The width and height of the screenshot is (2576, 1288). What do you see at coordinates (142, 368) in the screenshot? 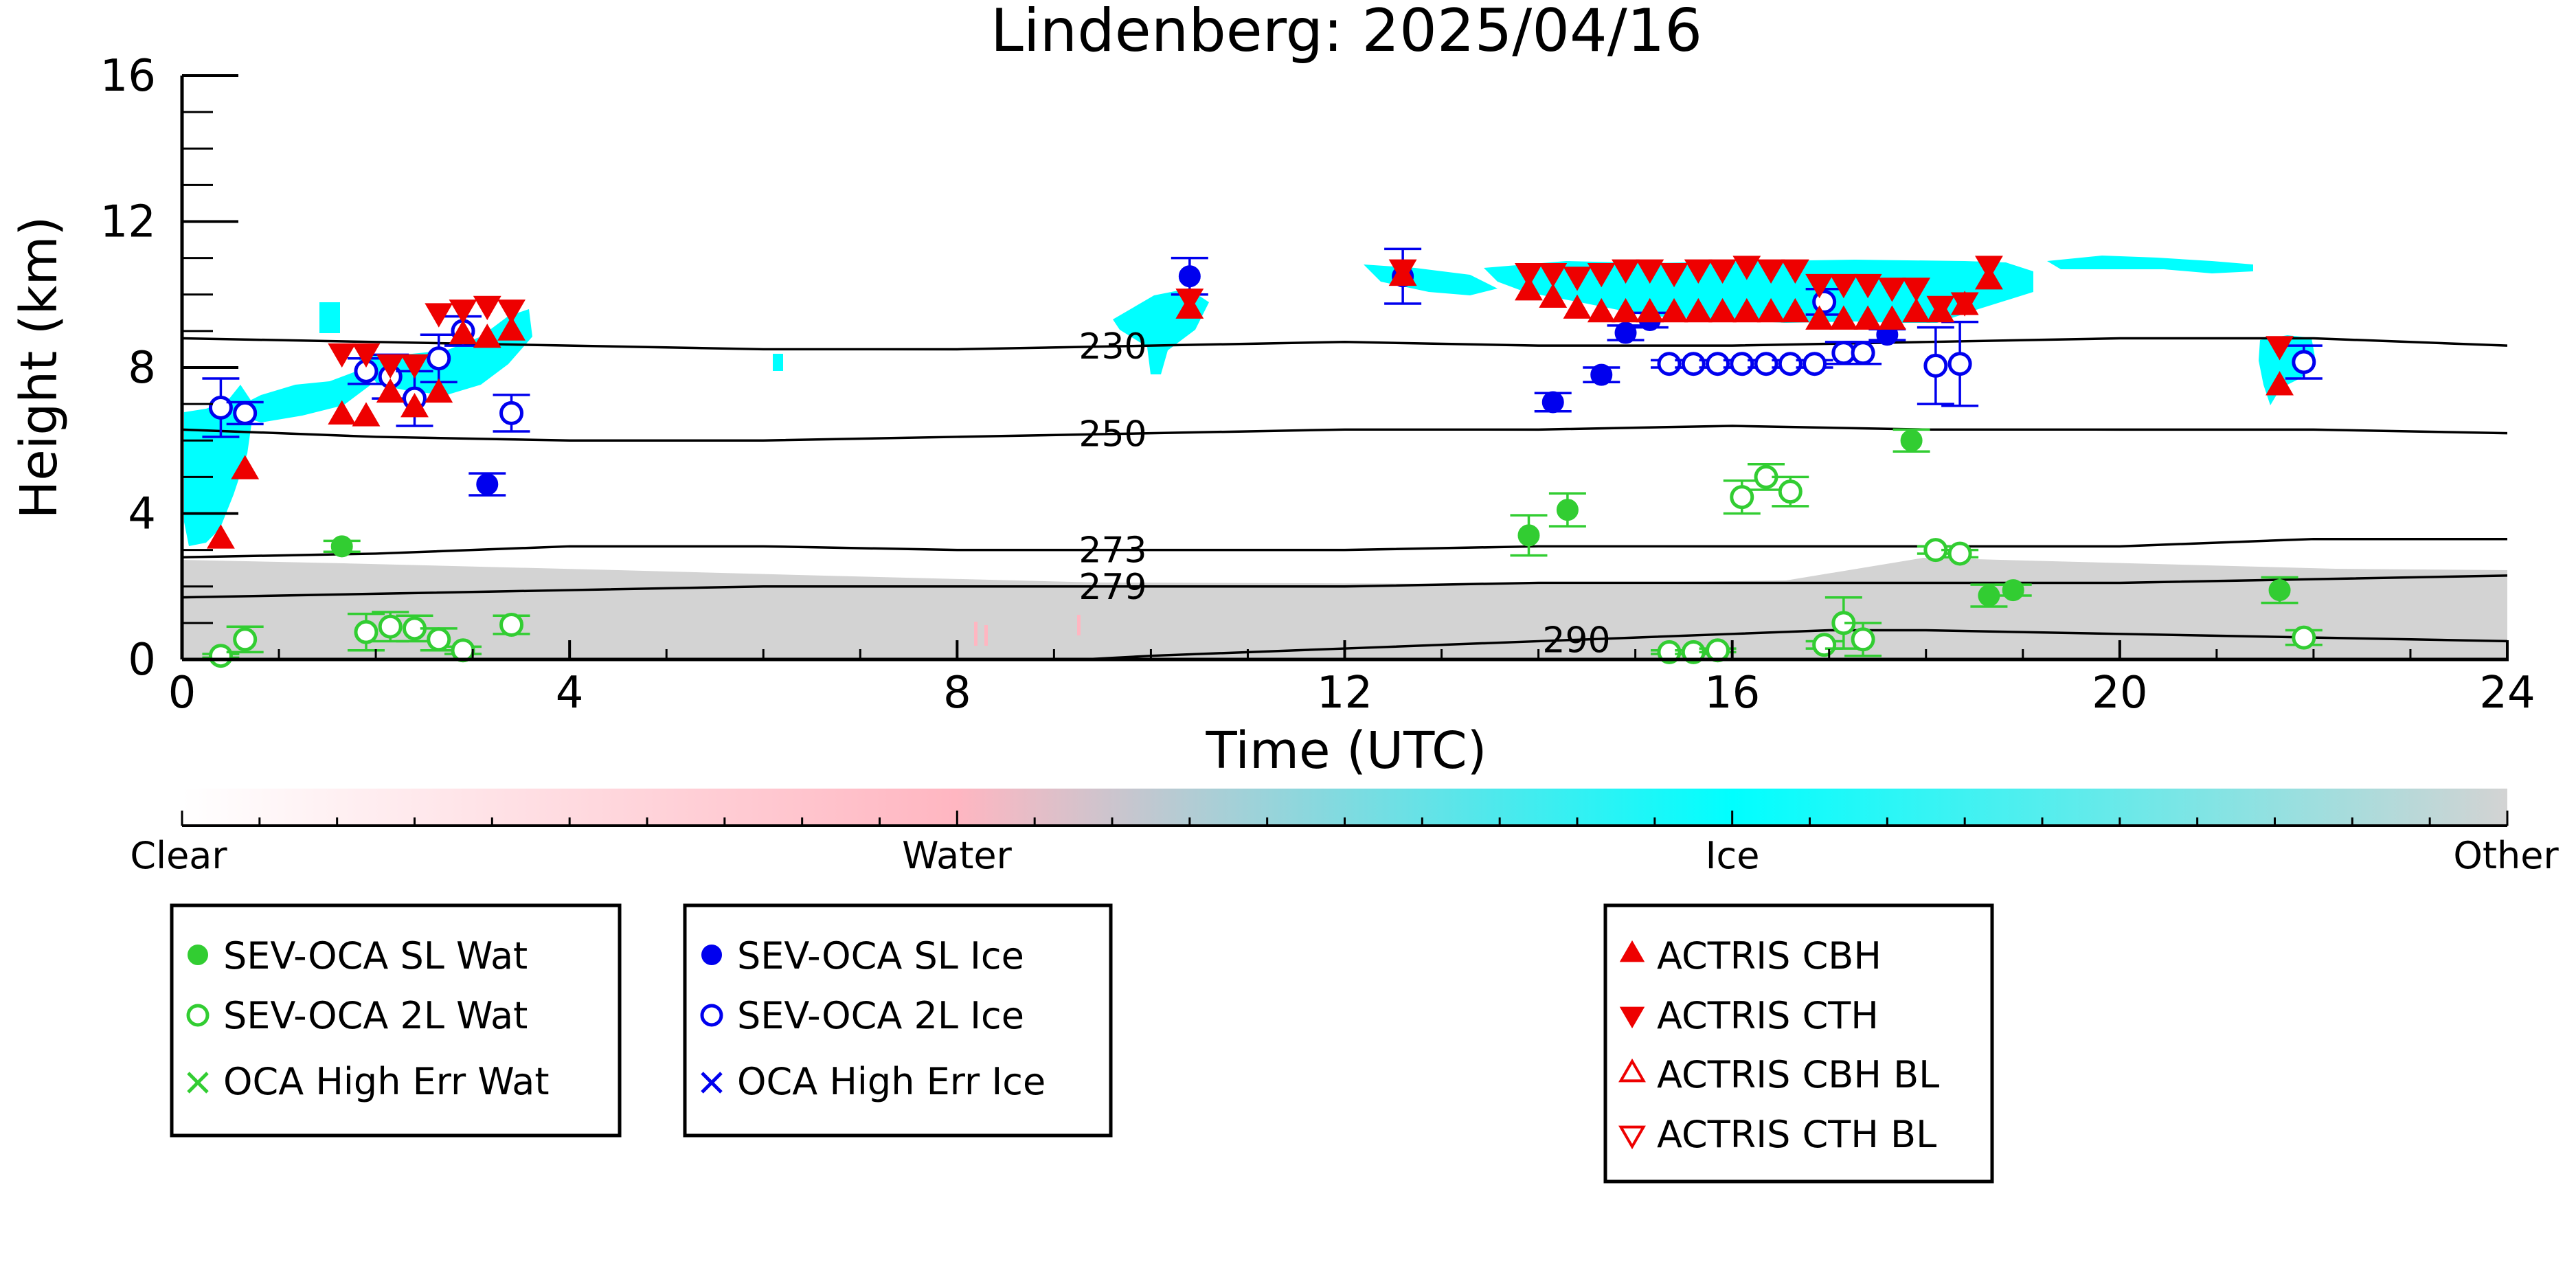
I see `y-tick-label: 8` at bounding box center [142, 368].